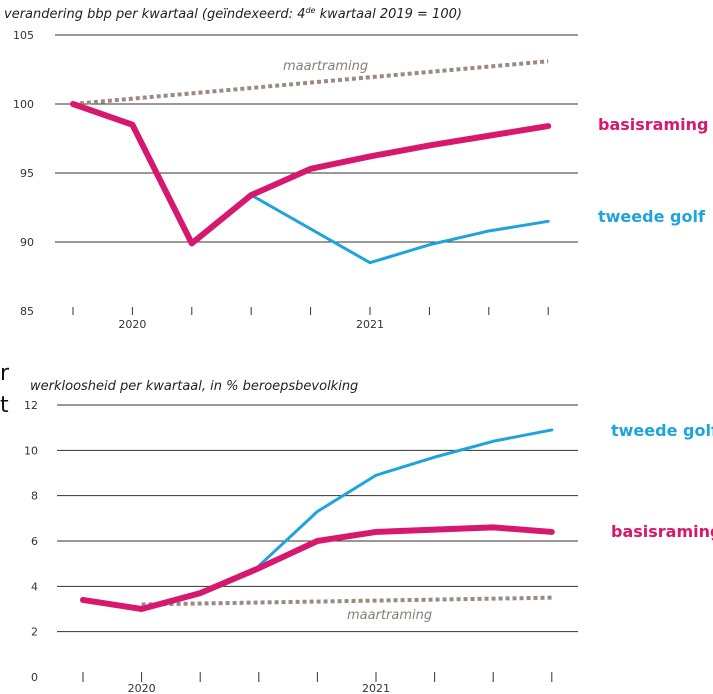  What do you see at coordinates (23, 35) in the screenshot?
I see `y-tick-label: 105` at bounding box center [23, 35].